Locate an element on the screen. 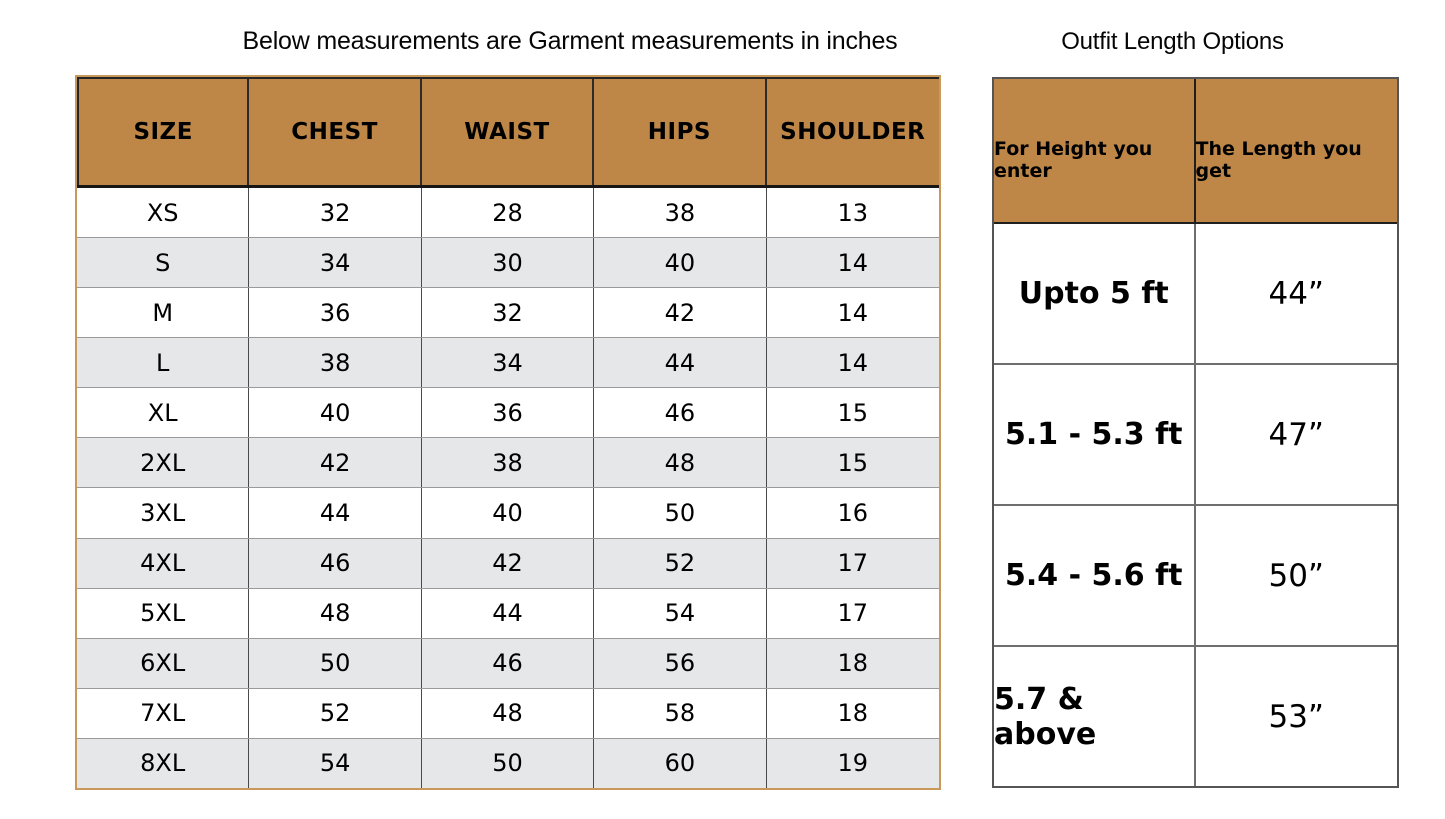 The width and height of the screenshot is (1445, 819). size-cell: 5XL is located at coordinates (163, 613).